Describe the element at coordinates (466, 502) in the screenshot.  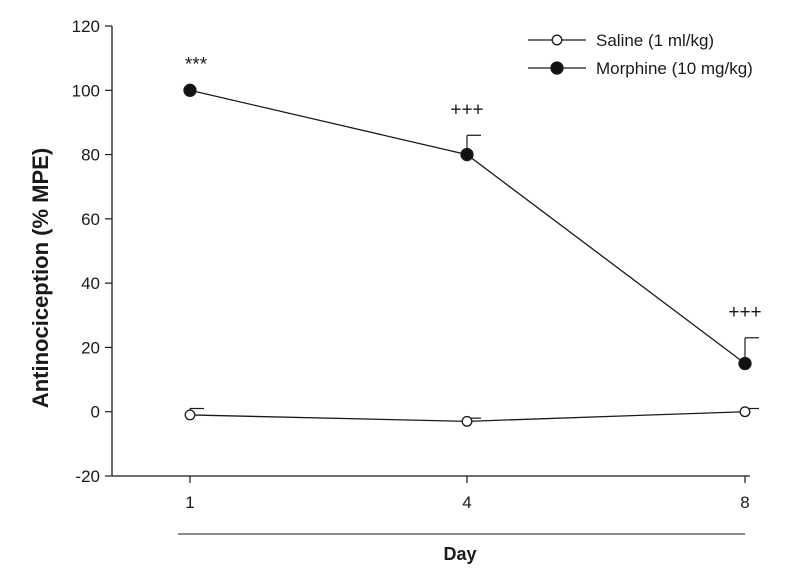
I see `x-tick-label: 4` at that location.